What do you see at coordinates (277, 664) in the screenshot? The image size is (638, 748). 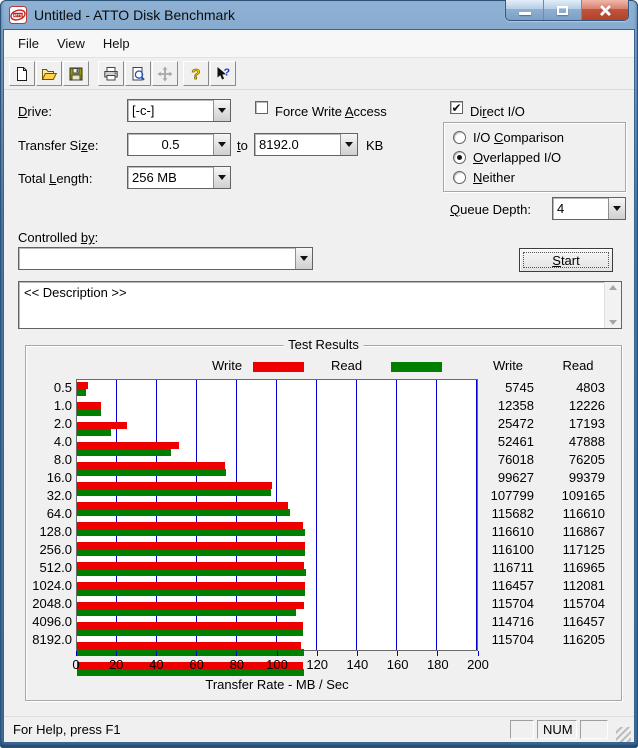 I see `x-tick-label: 100` at bounding box center [277, 664].